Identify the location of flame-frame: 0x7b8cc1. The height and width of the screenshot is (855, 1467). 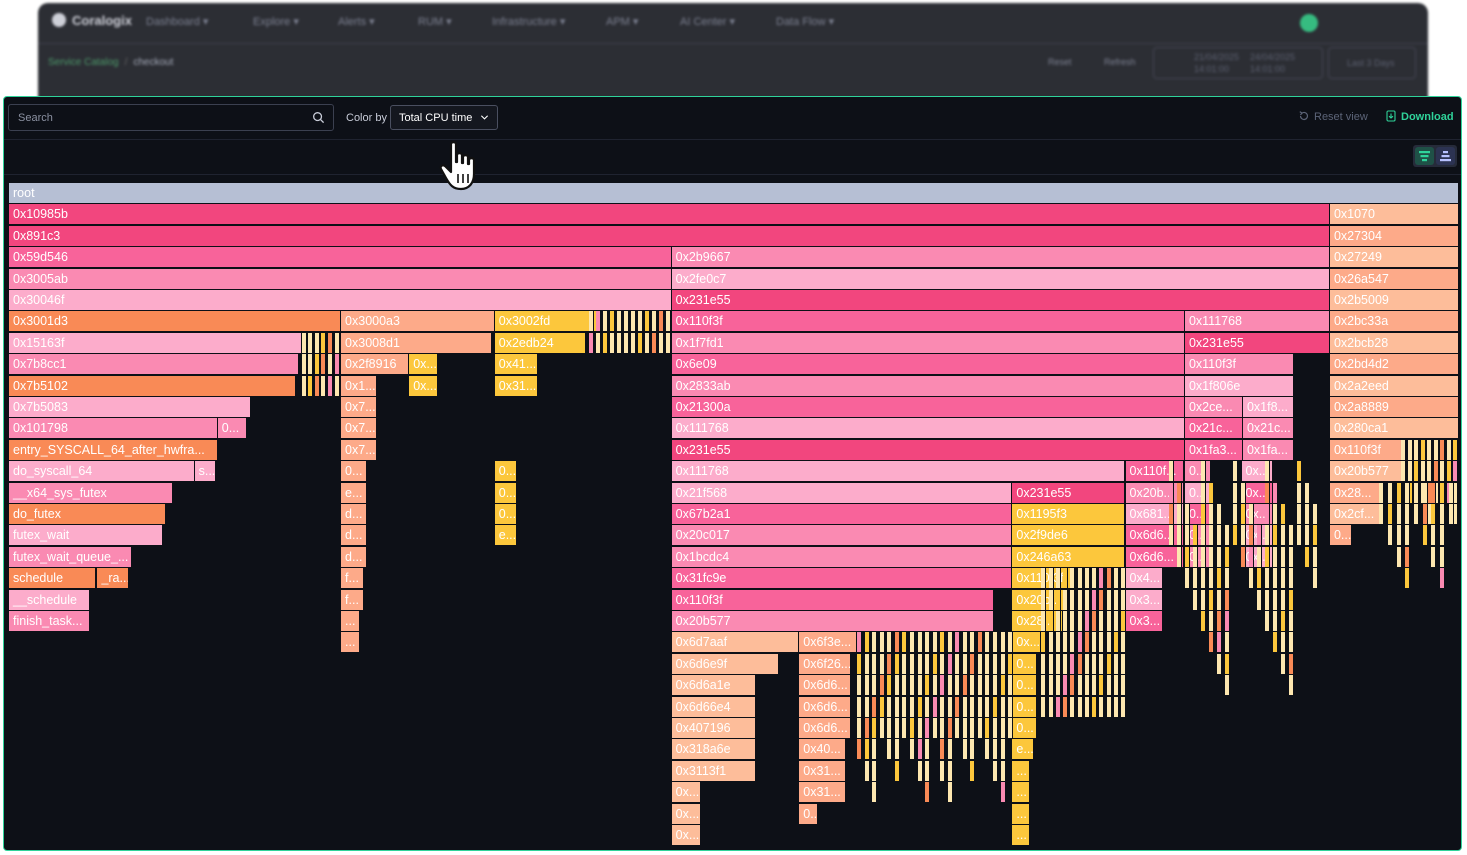
(154, 364).